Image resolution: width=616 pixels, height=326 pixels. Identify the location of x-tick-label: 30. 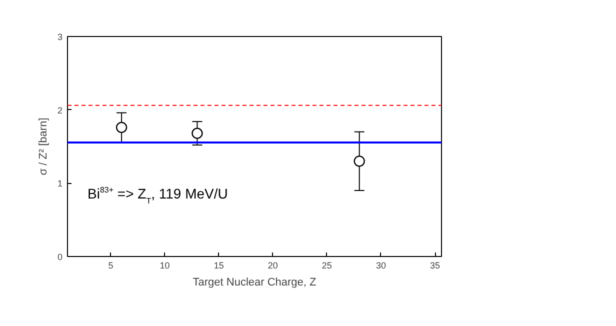
(381, 265).